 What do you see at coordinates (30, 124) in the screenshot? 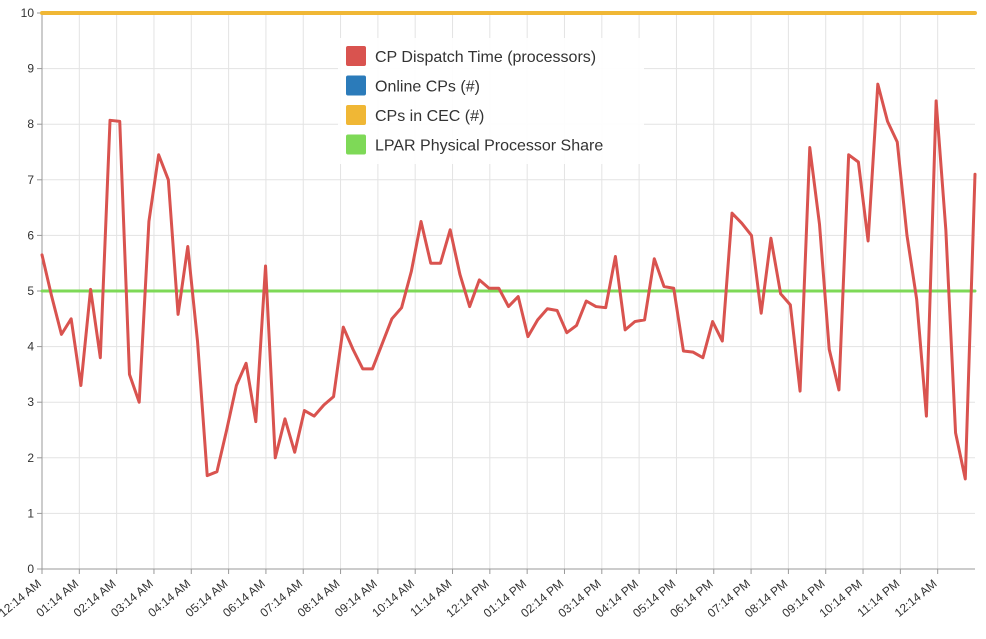
I see `y-tick-label: 8` at bounding box center [30, 124].